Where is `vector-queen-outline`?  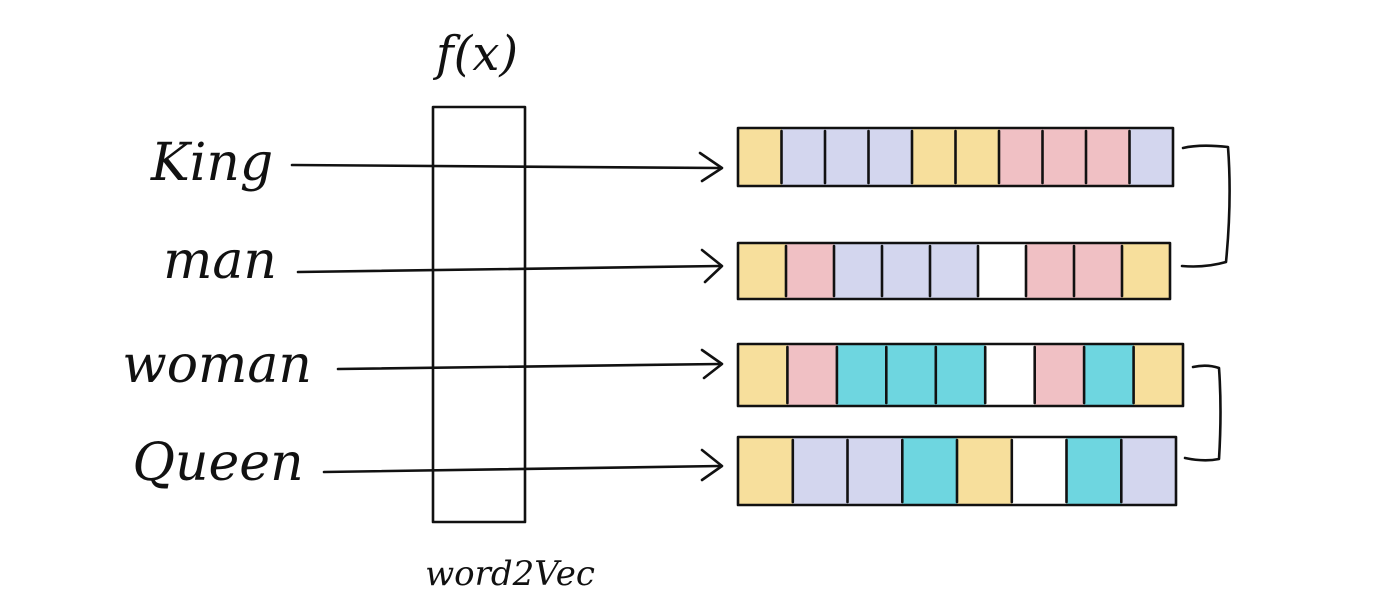
vector-queen-outline is located at coordinates (957, 471).